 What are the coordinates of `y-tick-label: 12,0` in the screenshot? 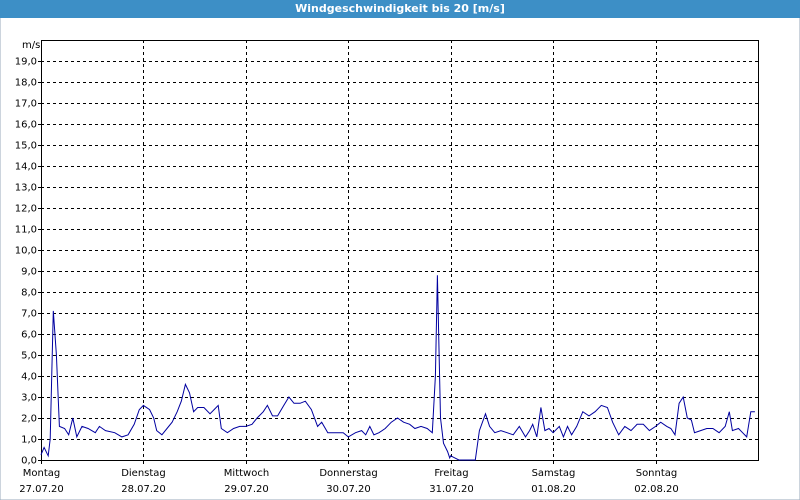 It's located at (26, 209).